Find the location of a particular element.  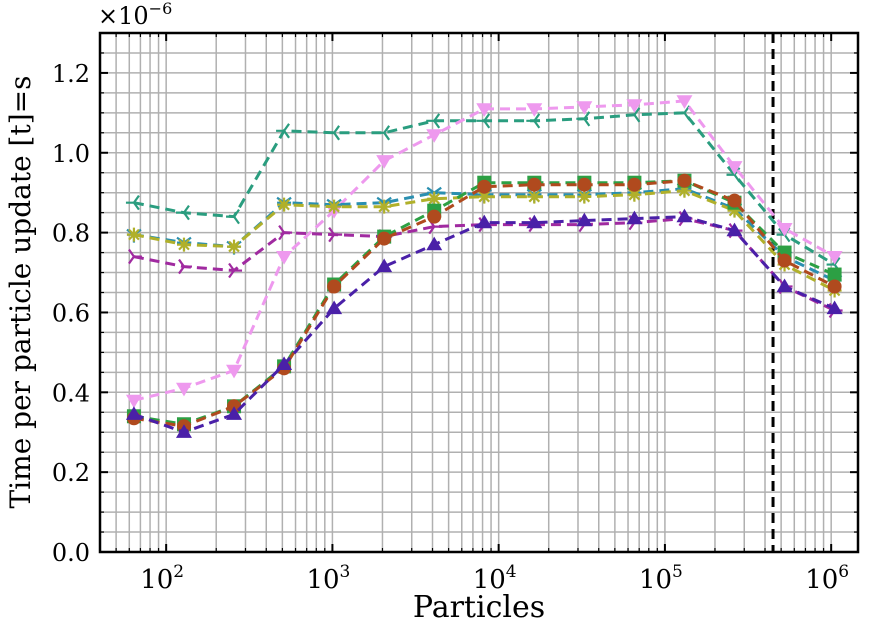

y-axis-label: Time per particle update [t]=s is located at coordinates (20, 292).